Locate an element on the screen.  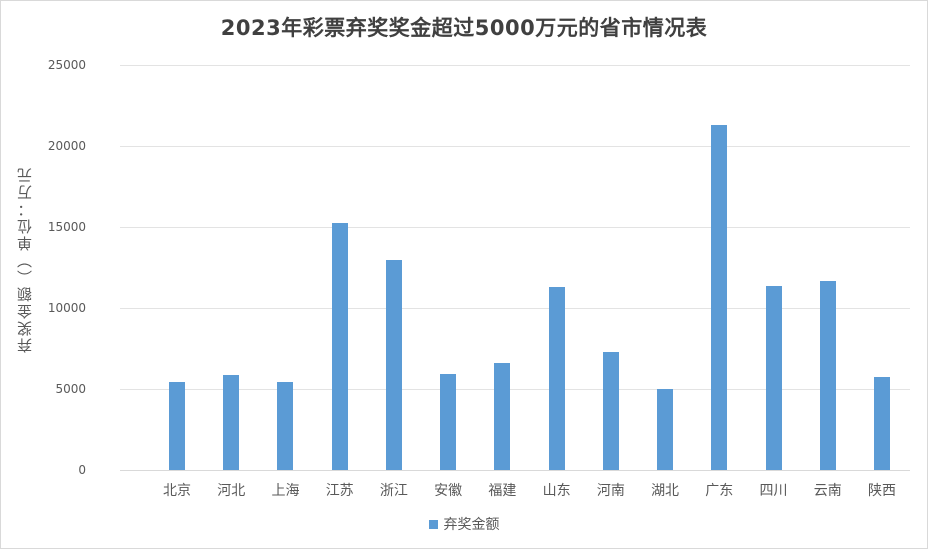
y-tick-label: 20000 is located at coordinates (66, 146).